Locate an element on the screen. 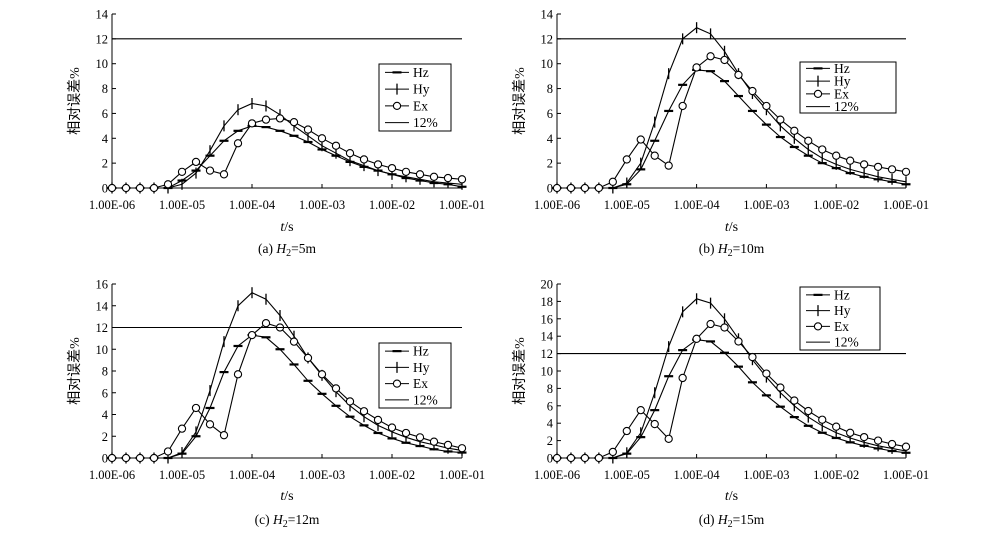 The height and width of the screenshot is (541, 983). panel-caption: (d) H2=15m is located at coordinates (732, 521).